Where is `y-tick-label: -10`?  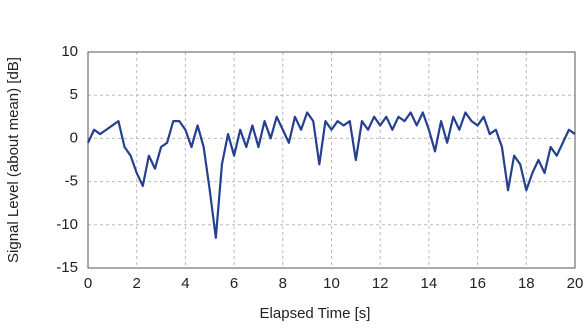 y-tick-label: -10 is located at coordinates (67, 224).